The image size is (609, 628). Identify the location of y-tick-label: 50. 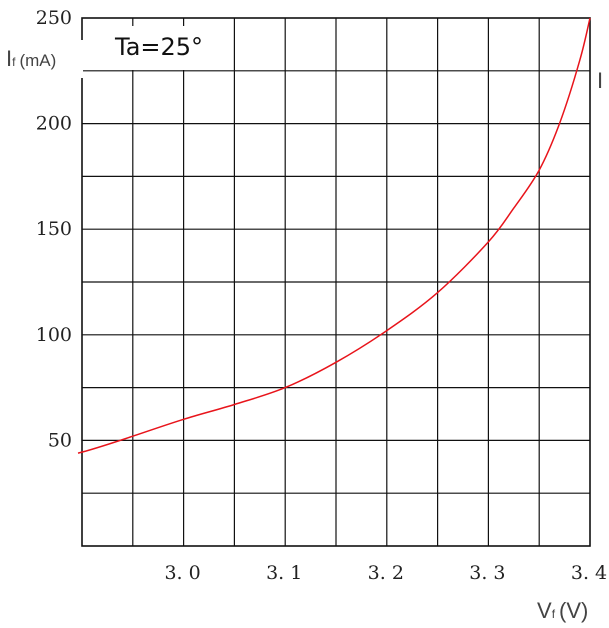
(60, 440).